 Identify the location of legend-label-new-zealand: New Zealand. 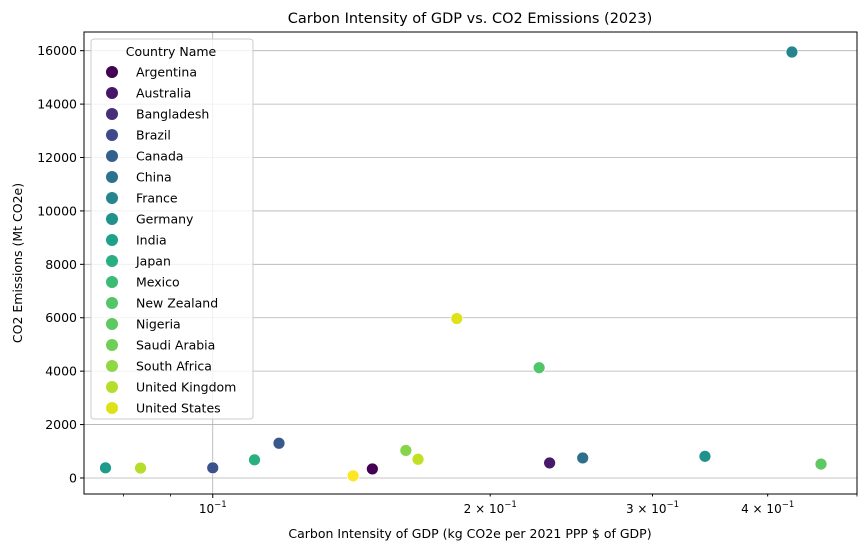
(177, 303).